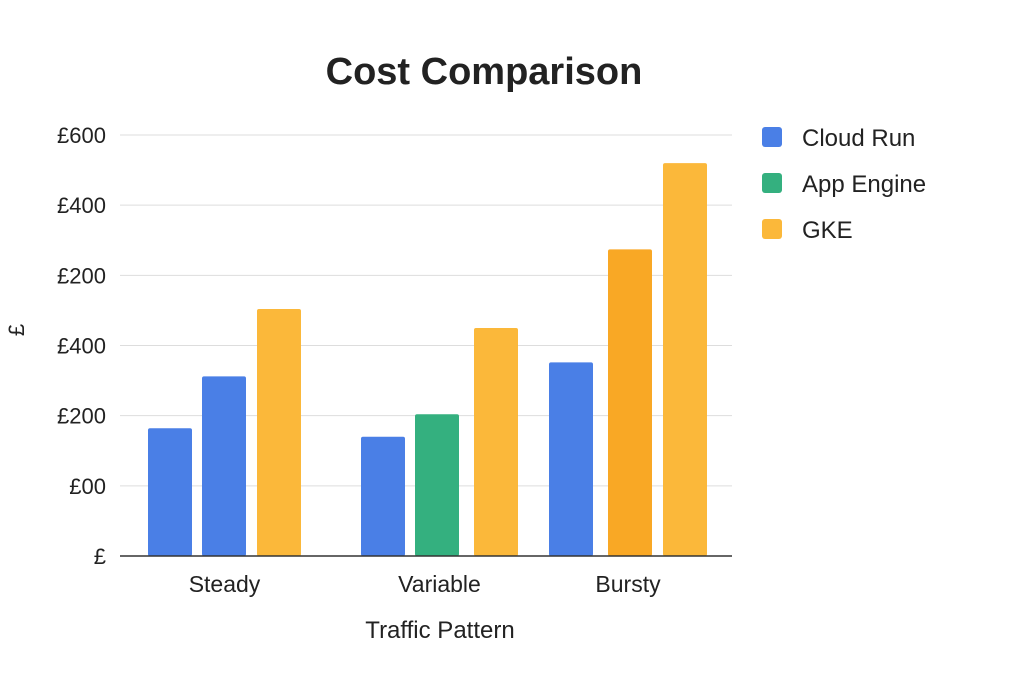 The height and width of the screenshot is (683, 1024). Describe the element at coordinates (628, 584) in the screenshot. I see `x-tick-label: Bursty` at that location.